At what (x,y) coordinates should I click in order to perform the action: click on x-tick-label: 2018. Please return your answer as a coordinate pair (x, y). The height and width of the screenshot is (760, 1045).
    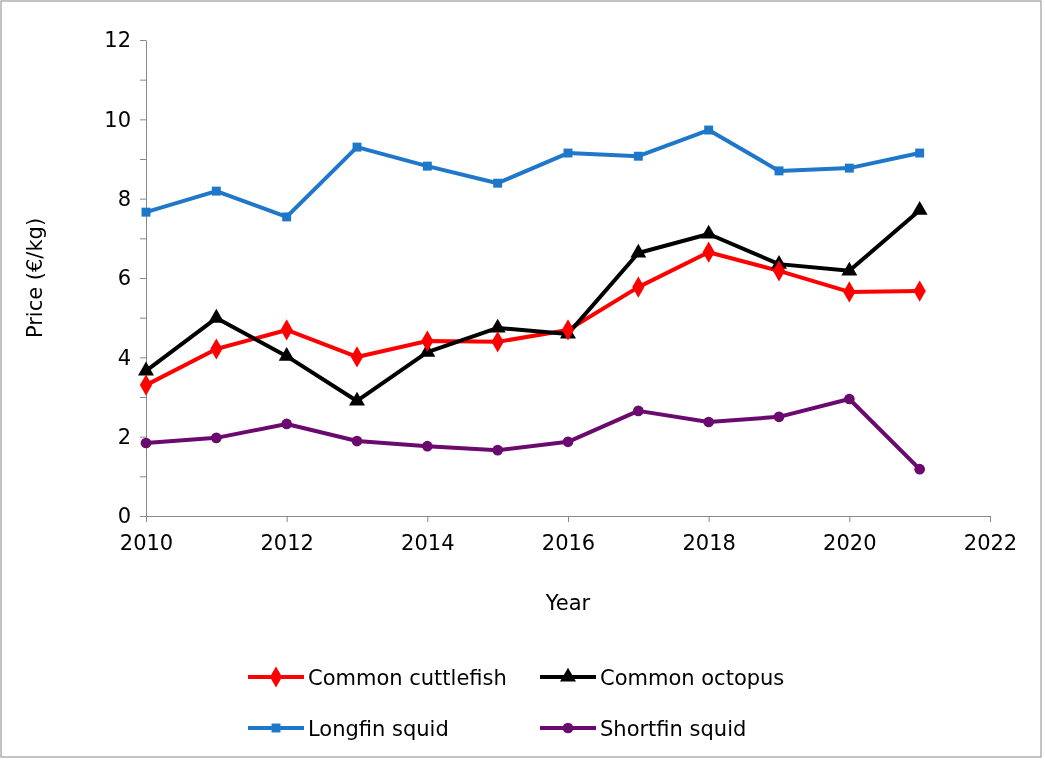
    Looking at the image, I should click on (709, 543).